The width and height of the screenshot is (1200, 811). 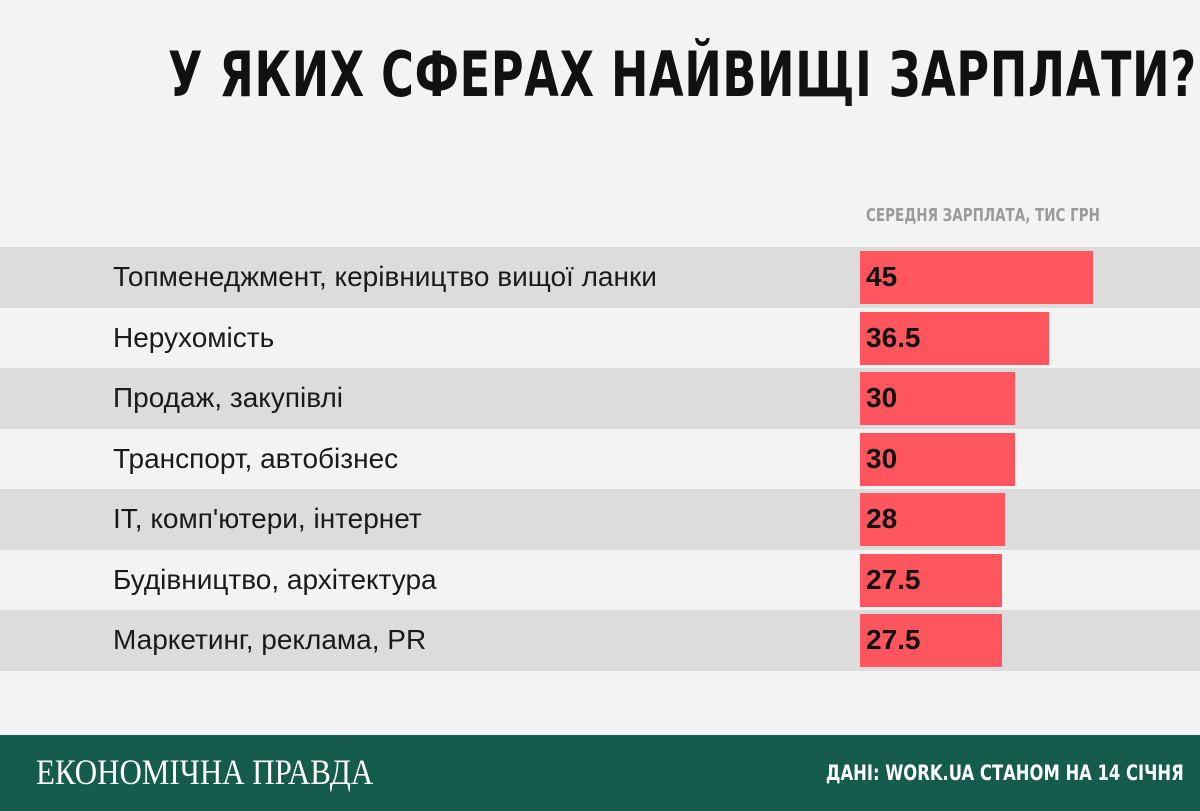 What do you see at coordinates (983, 215) in the screenshot?
I see `value-axis-label: СЕРЕДНЯ ЗАРПЛАТА, ТИС ГРН` at bounding box center [983, 215].